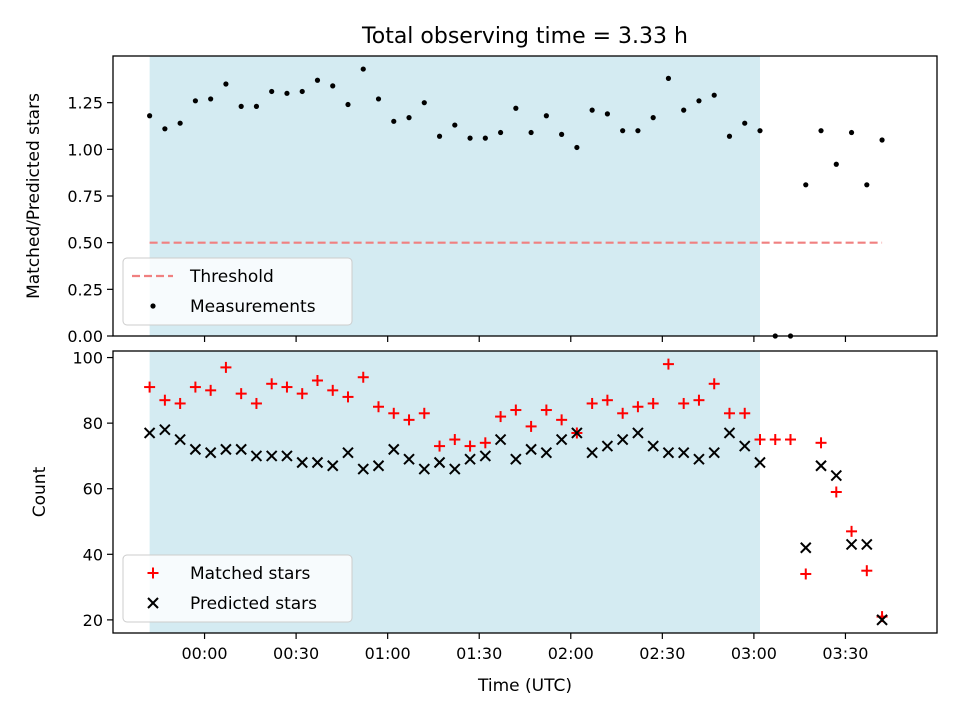  I want to click on legend-box, so click(237, 291).